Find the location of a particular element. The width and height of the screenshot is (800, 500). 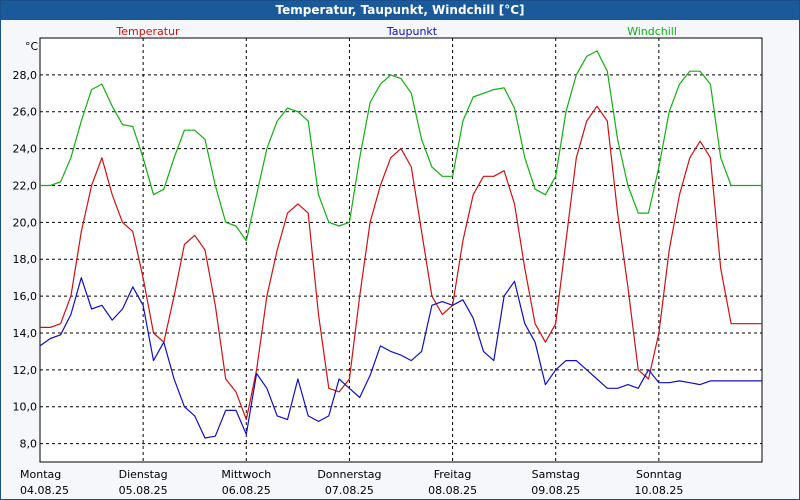

x-tick-date: 04.08.25 is located at coordinates (44, 490).